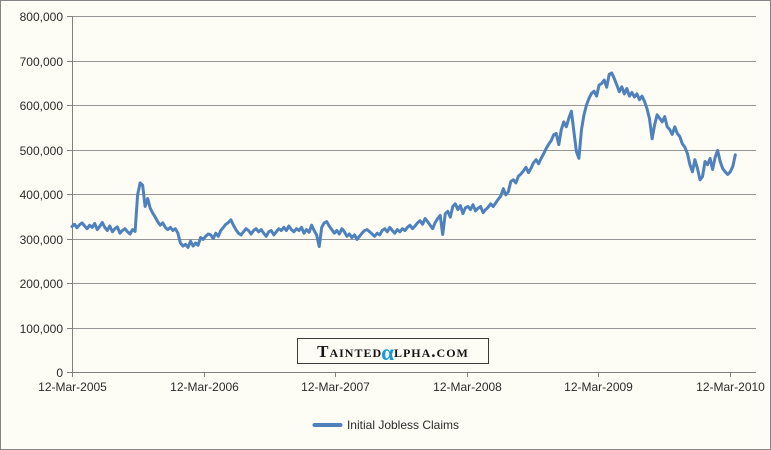  Describe the element at coordinates (41, 150) in the screenshot. I see `y-axis-tick-label: 500,000` at that location.